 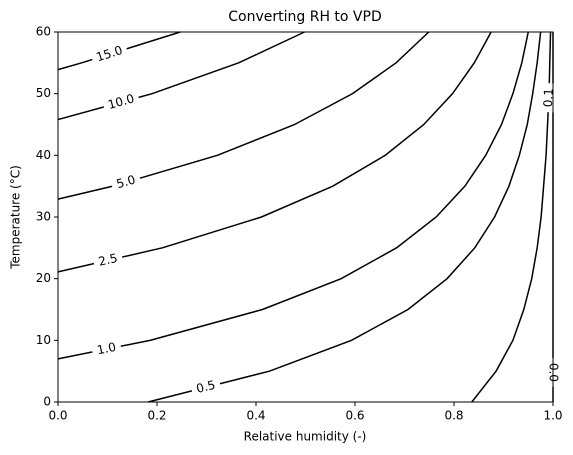 I want to click on x-tick-label: 0.0, so click(x=57, y=416).